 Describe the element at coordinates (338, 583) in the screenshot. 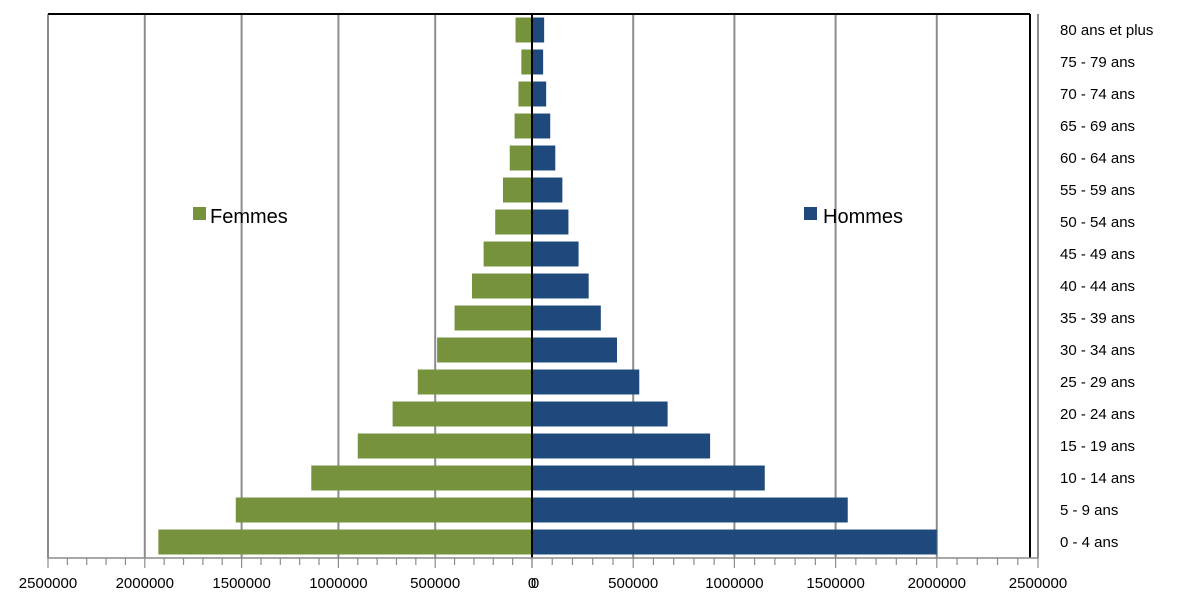

I see `x-tick-label-left: 1000000` at that location.